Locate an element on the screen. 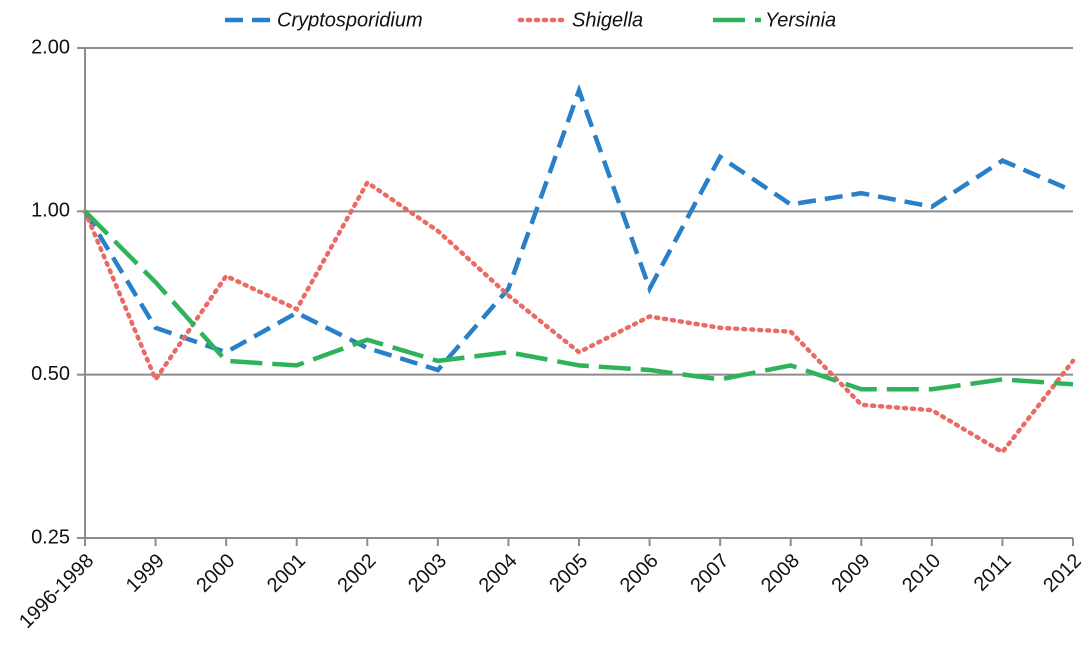  y-tick-label: 0.25 is located at coordinates (50, 537).